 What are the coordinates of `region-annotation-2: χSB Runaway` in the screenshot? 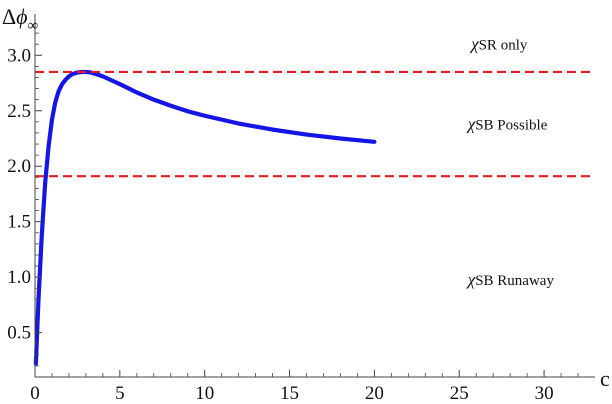 It's located at (510, 279).